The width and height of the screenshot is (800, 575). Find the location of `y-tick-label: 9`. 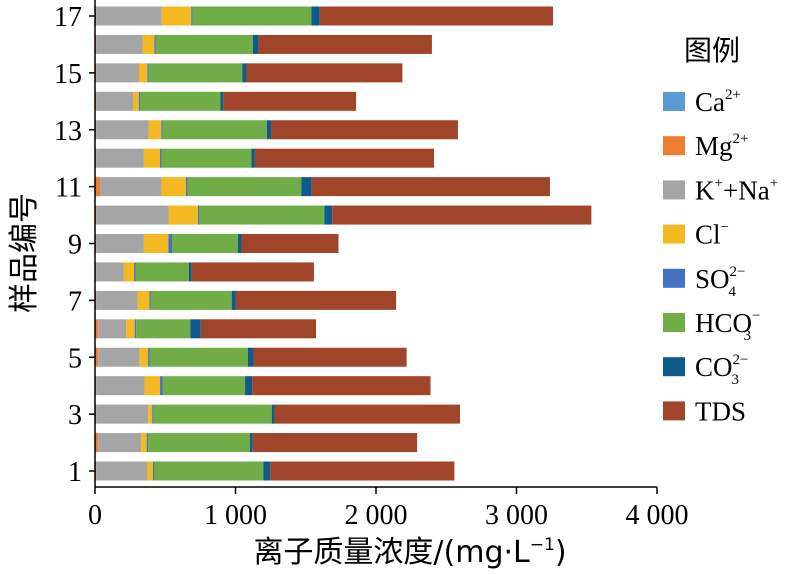

y-tick-label: 9 is located at coordinates (75, 245).